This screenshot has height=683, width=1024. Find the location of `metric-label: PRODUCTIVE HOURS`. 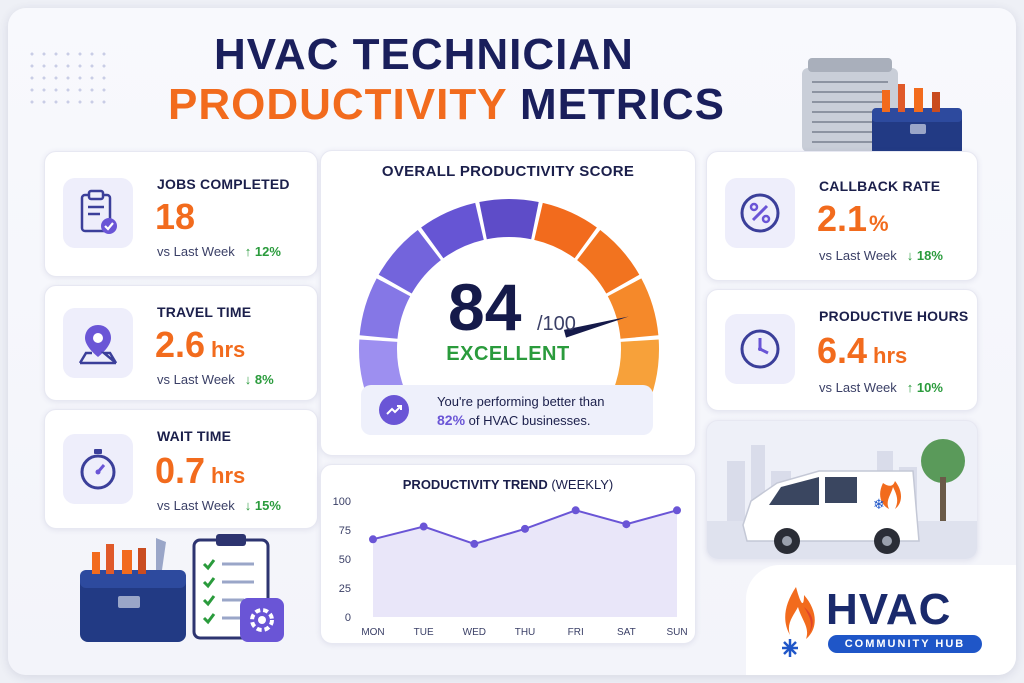

metric-label: PRODUCTIVE HOURS is located at coordinates (894, 316).